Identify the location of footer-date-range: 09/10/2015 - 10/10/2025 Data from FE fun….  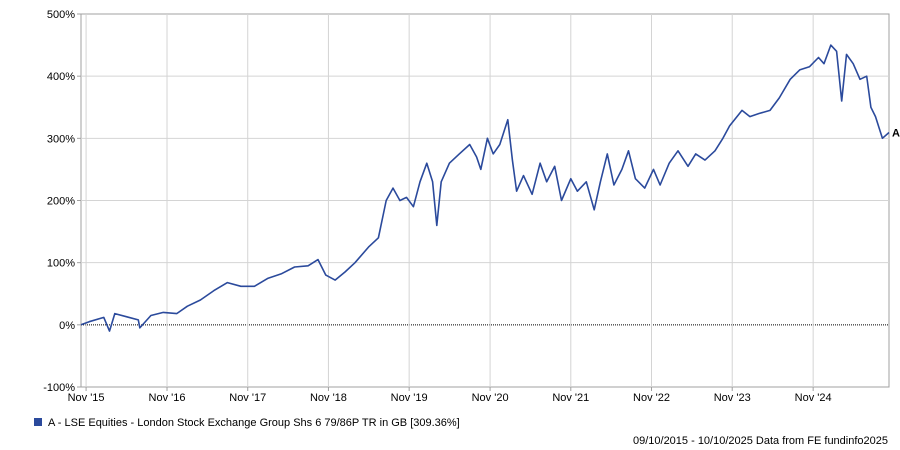
(760, 441).